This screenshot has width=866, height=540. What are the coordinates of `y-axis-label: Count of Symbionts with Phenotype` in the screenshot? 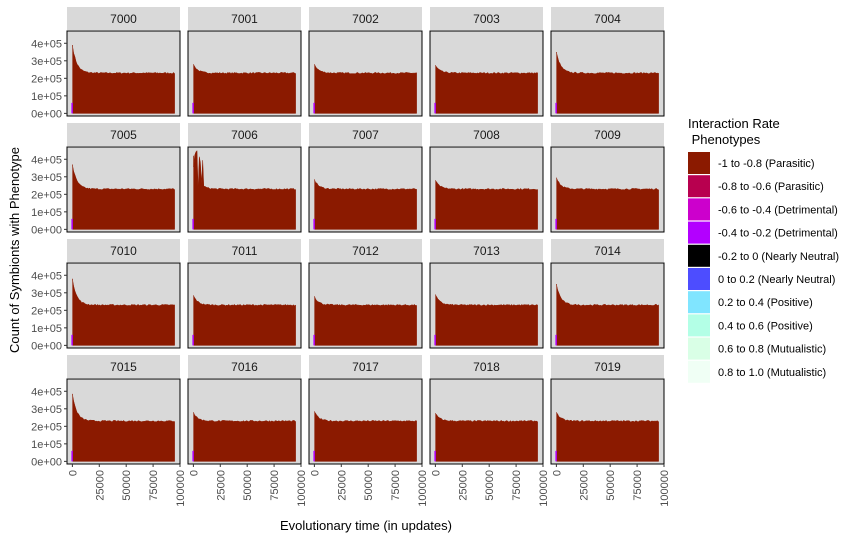 It's located at (14, 250).